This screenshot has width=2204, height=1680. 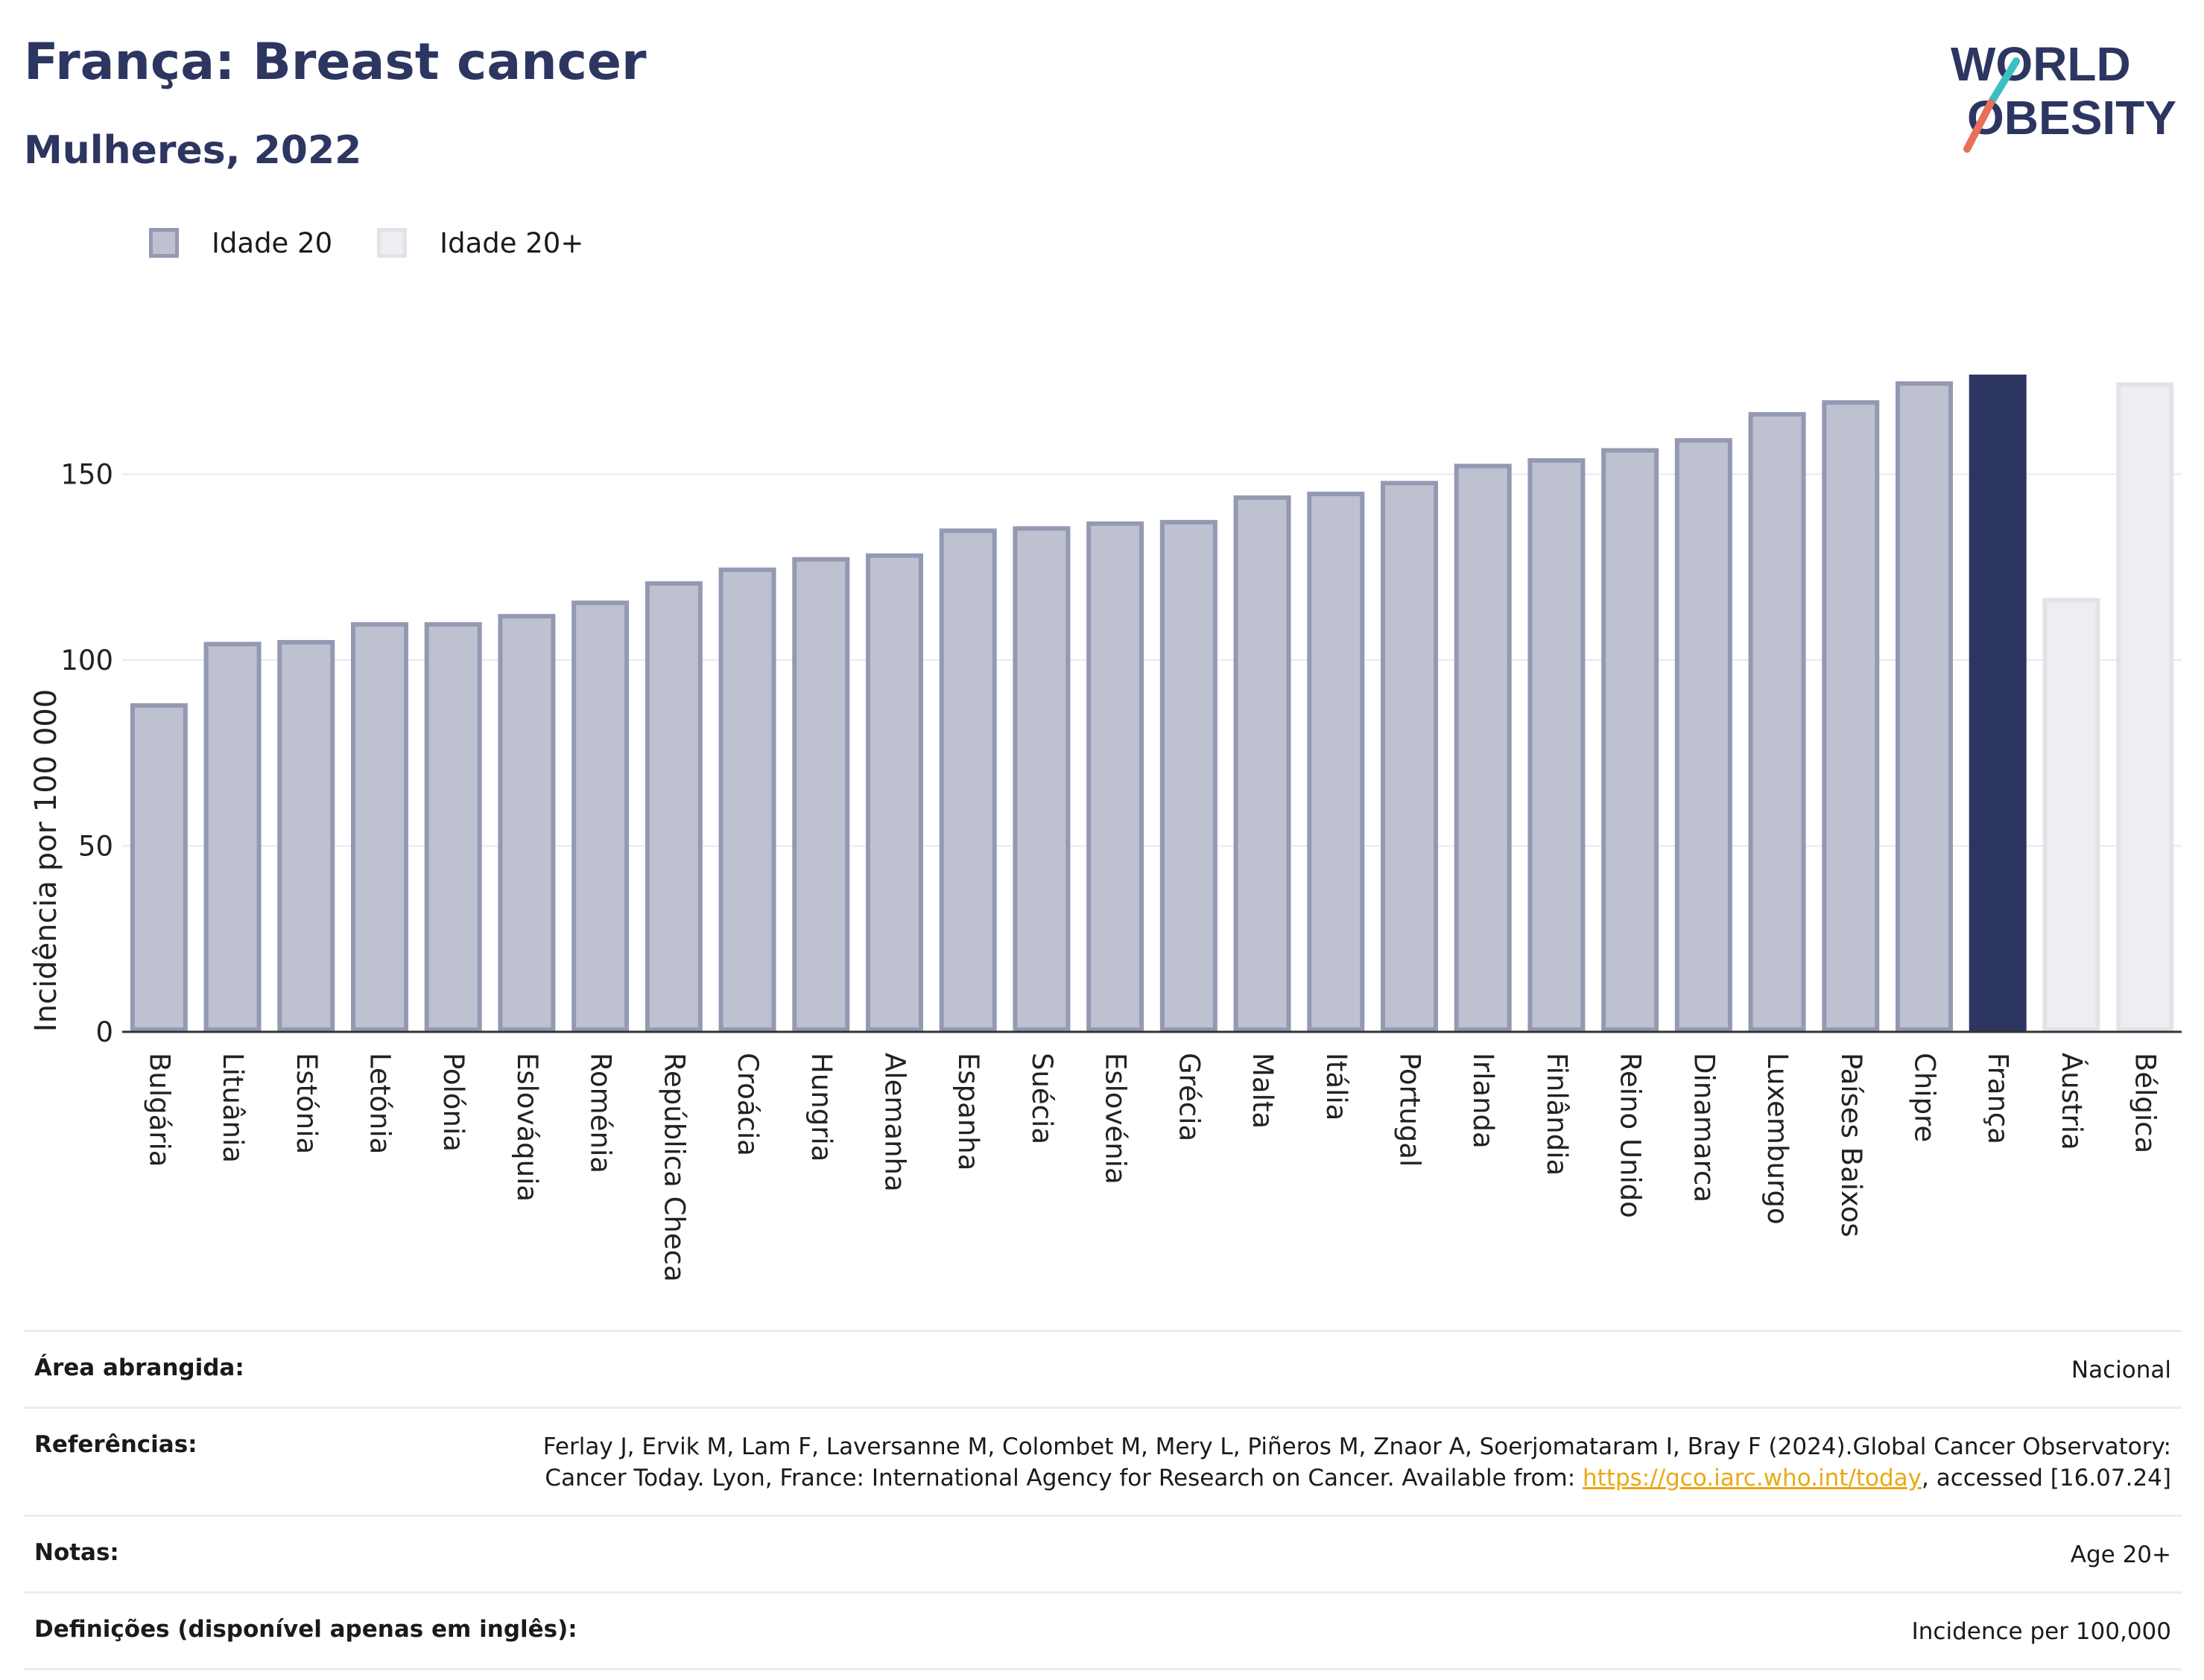 What do you see at coordinates (1042, 1098) in the screenshot?
I see `x-tick-label: Suécia` at bounding box center [1042, 1098].